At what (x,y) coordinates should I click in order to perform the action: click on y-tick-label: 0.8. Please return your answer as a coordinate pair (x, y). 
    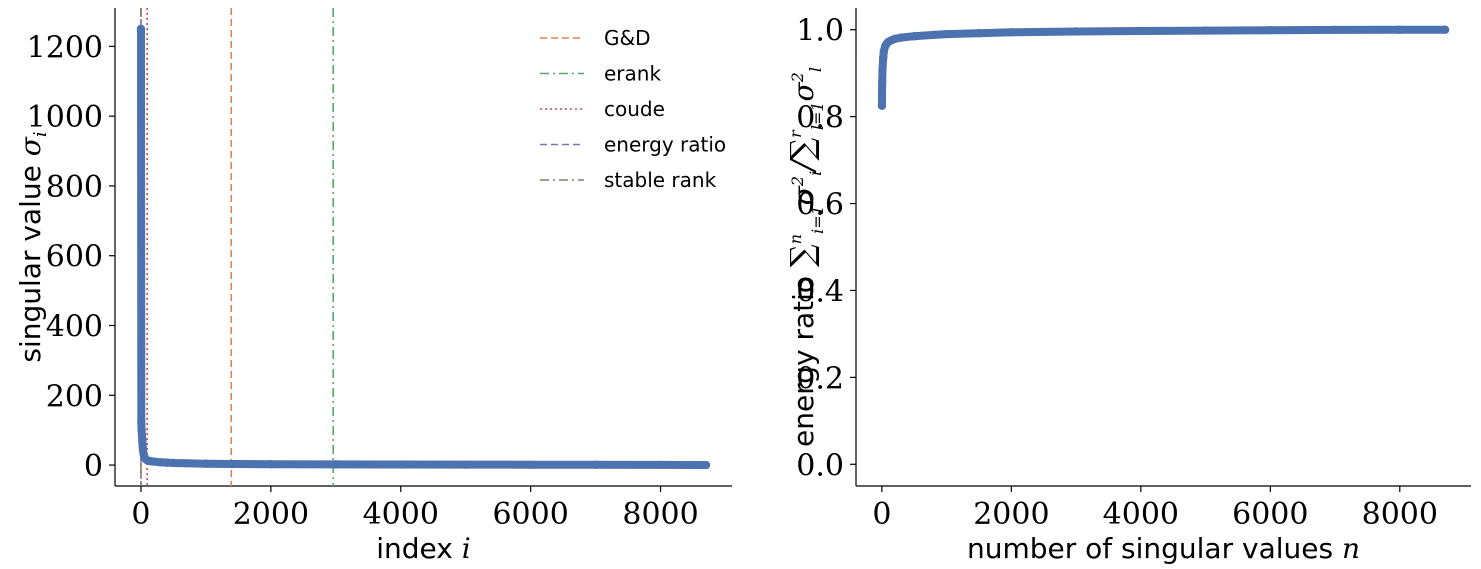
    Looking at the image, I should click on (820, 118).